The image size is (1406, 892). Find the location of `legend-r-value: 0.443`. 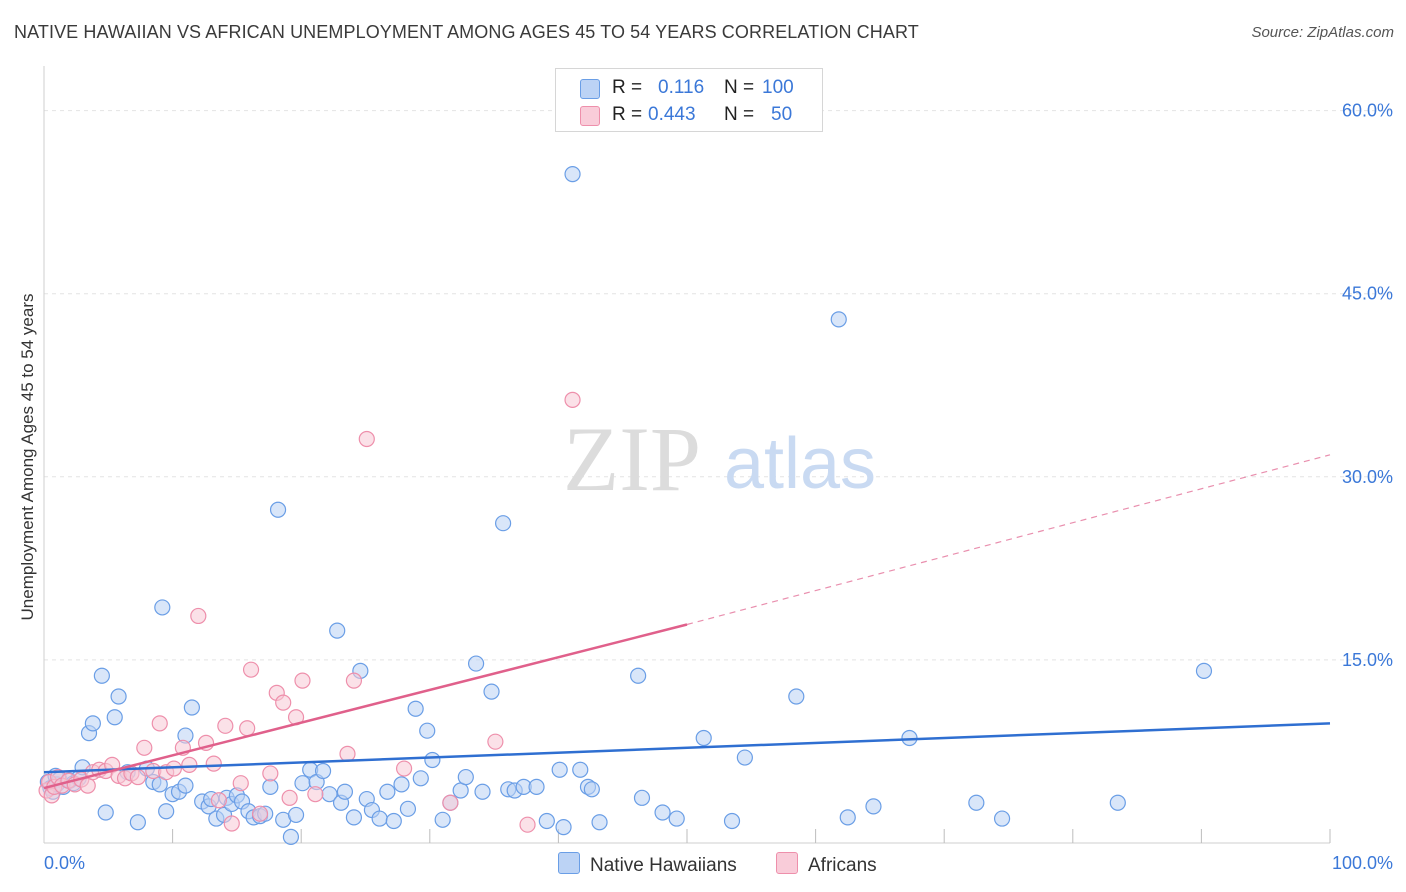

legend-r-value: 0.443 is located at coordinates (672, 114).